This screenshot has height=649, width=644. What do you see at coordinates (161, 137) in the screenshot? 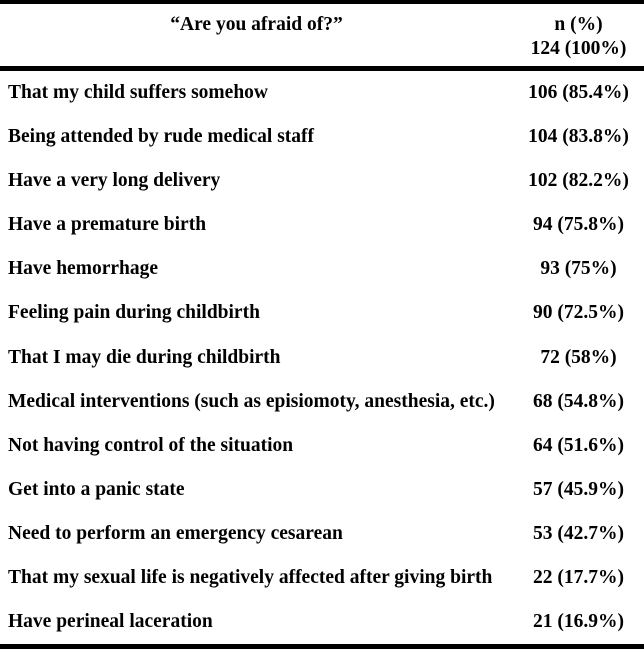
I see `fear-label-cell: Being attended by rude medical staff` at bounding box center [161, 137].